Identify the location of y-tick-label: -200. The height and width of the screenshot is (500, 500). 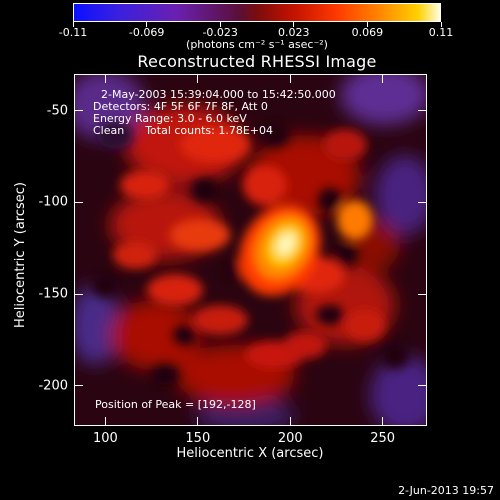
(53, 386).